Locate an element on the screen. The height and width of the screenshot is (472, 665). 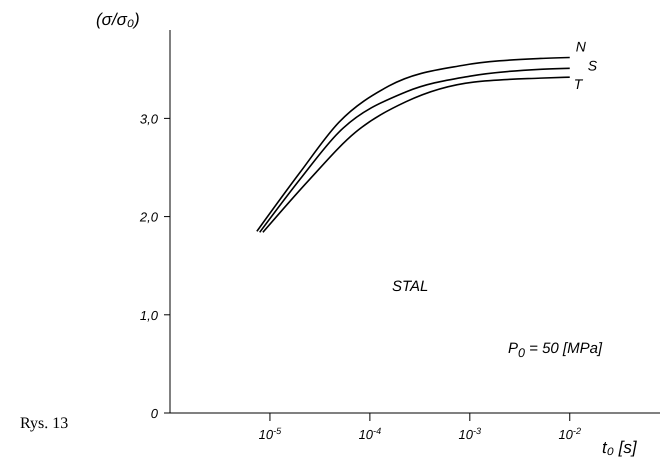
y-tick-label: 2,0 is located at coordinates (148, 217).